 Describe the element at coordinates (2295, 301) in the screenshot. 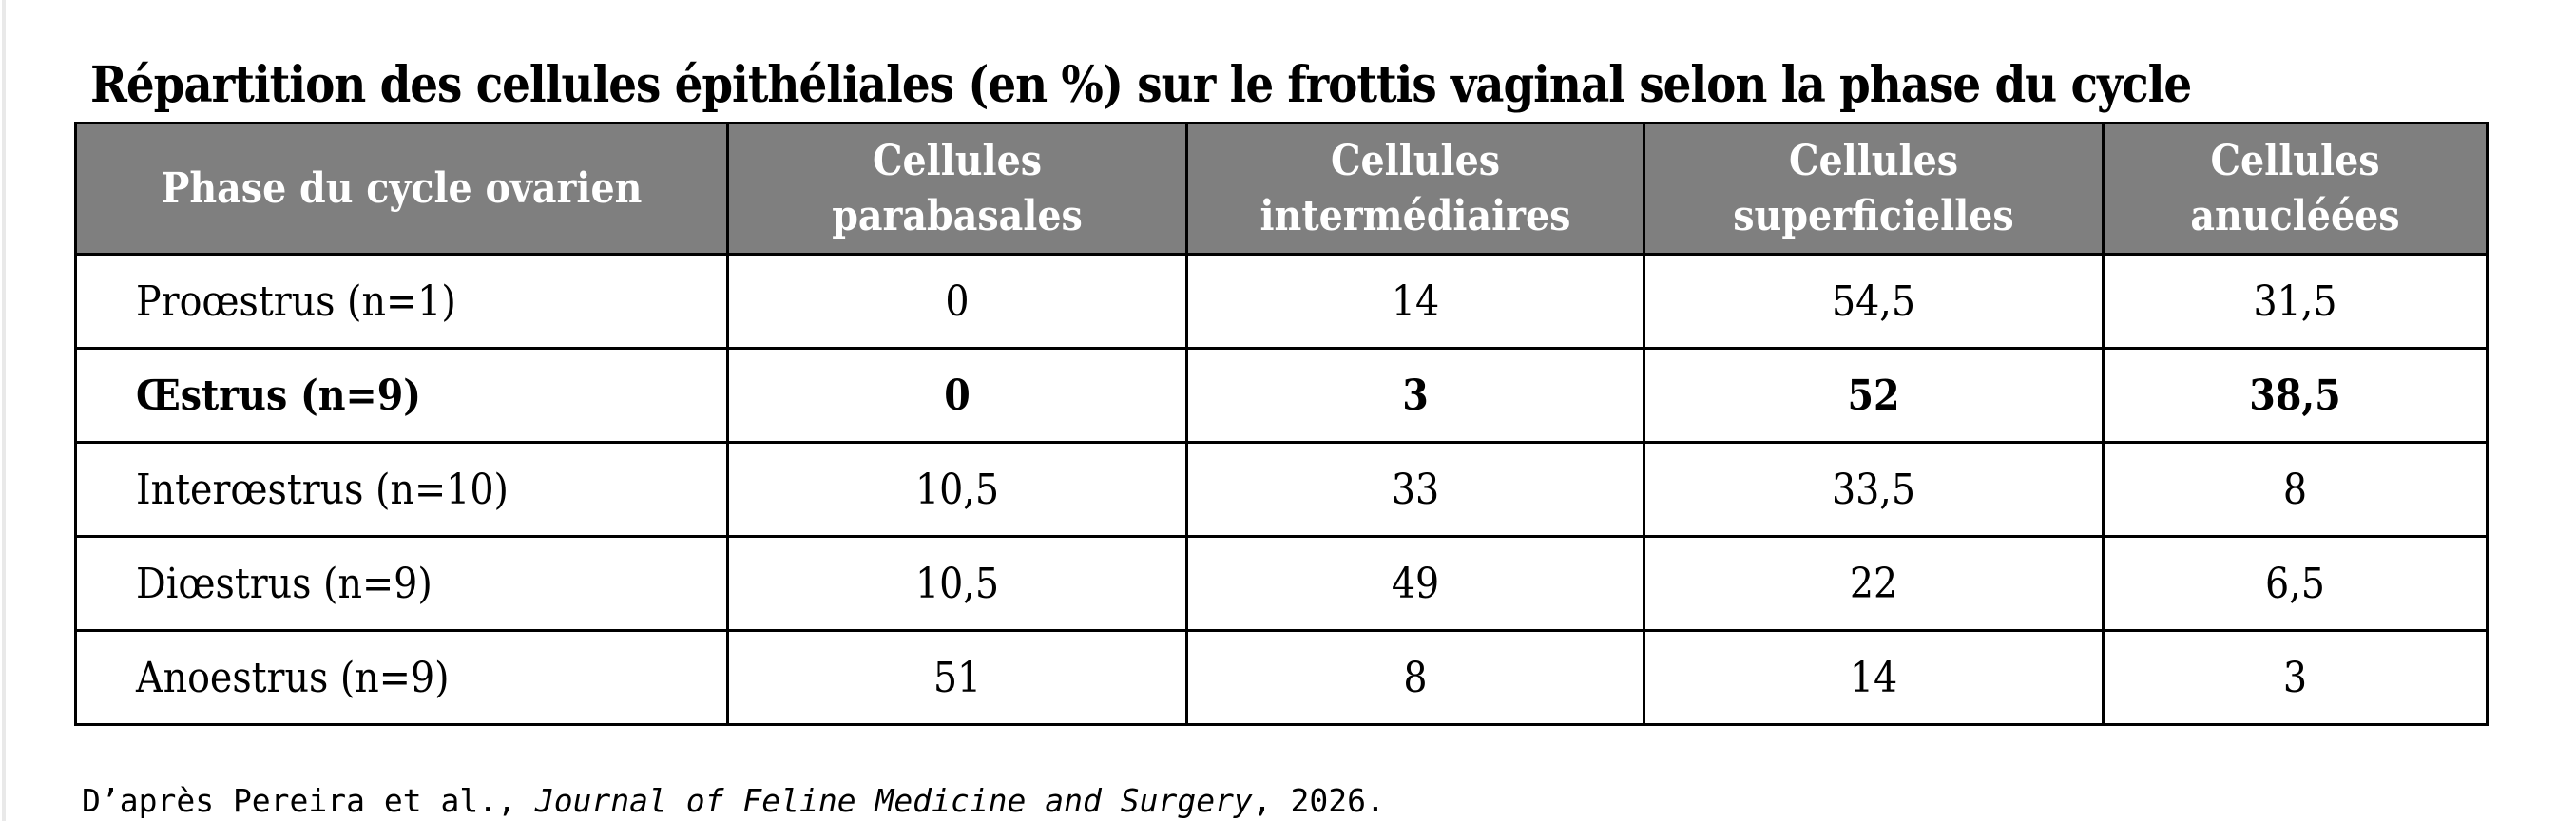

I see `value-cell: 31,5` at that location.